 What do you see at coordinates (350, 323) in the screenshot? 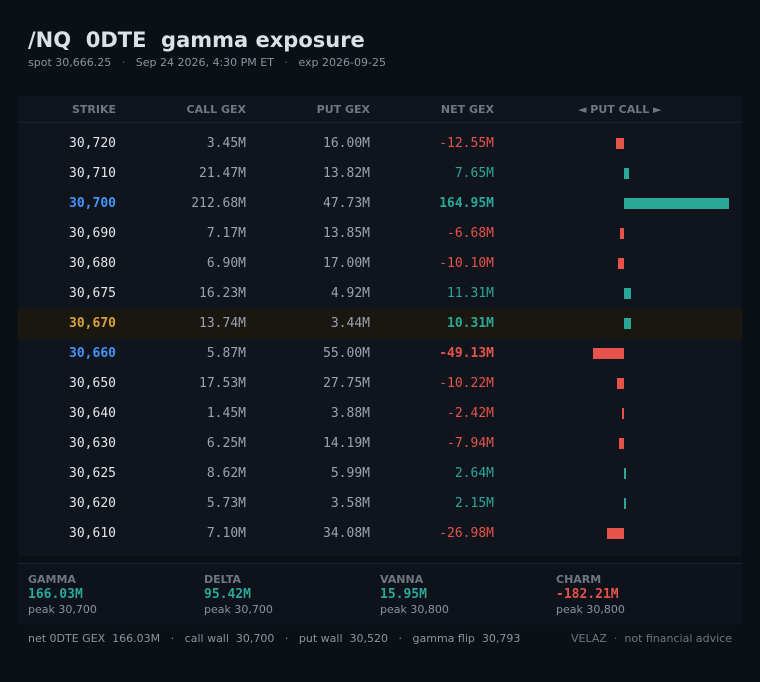
I see `put-gex-cell: 3.44M` at bounding box center [350, 323].